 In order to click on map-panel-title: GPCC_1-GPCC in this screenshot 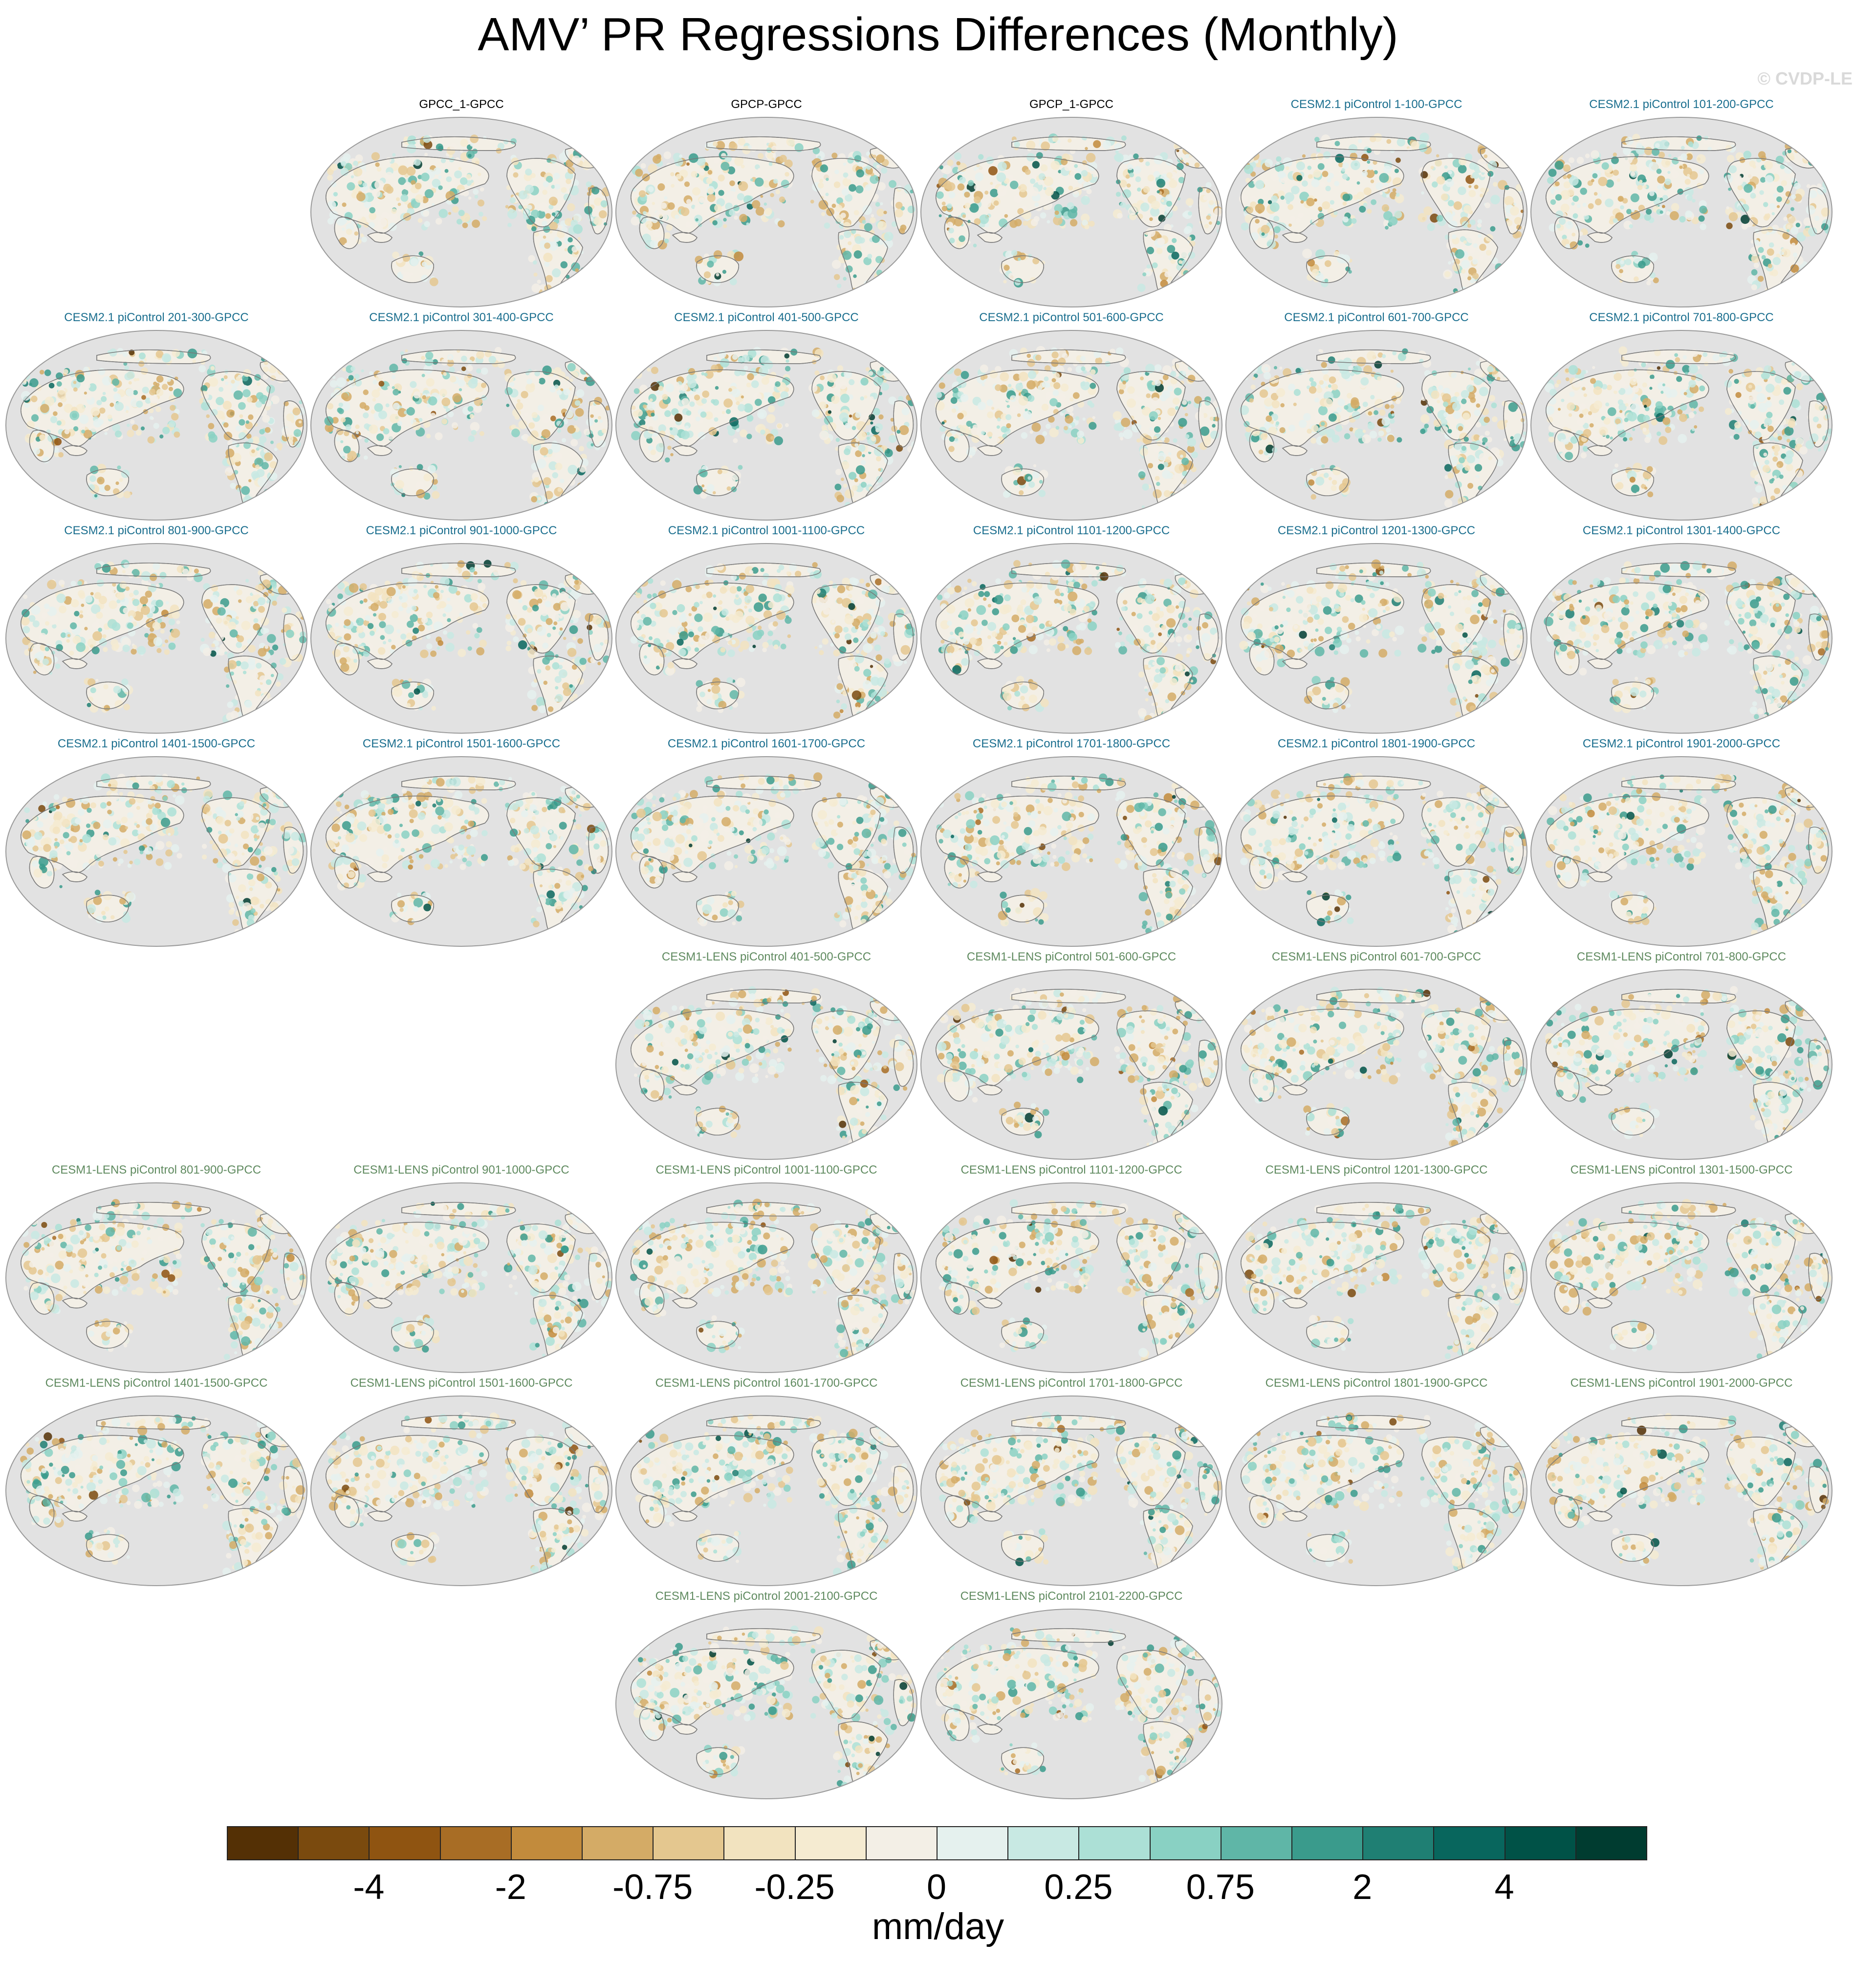, I will do `click(461, 104)`.